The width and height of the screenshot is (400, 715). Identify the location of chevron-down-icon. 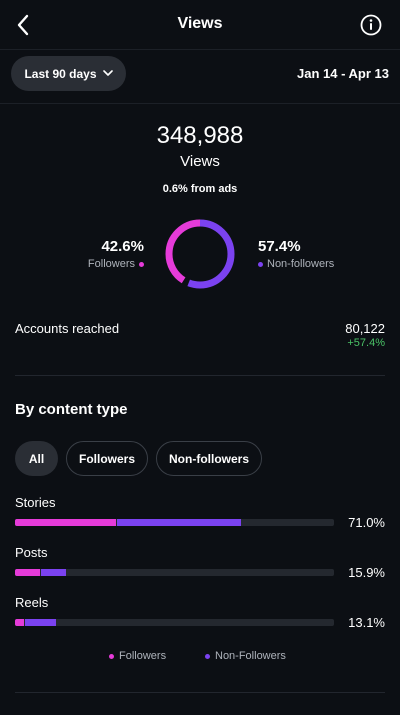
(107, 73).